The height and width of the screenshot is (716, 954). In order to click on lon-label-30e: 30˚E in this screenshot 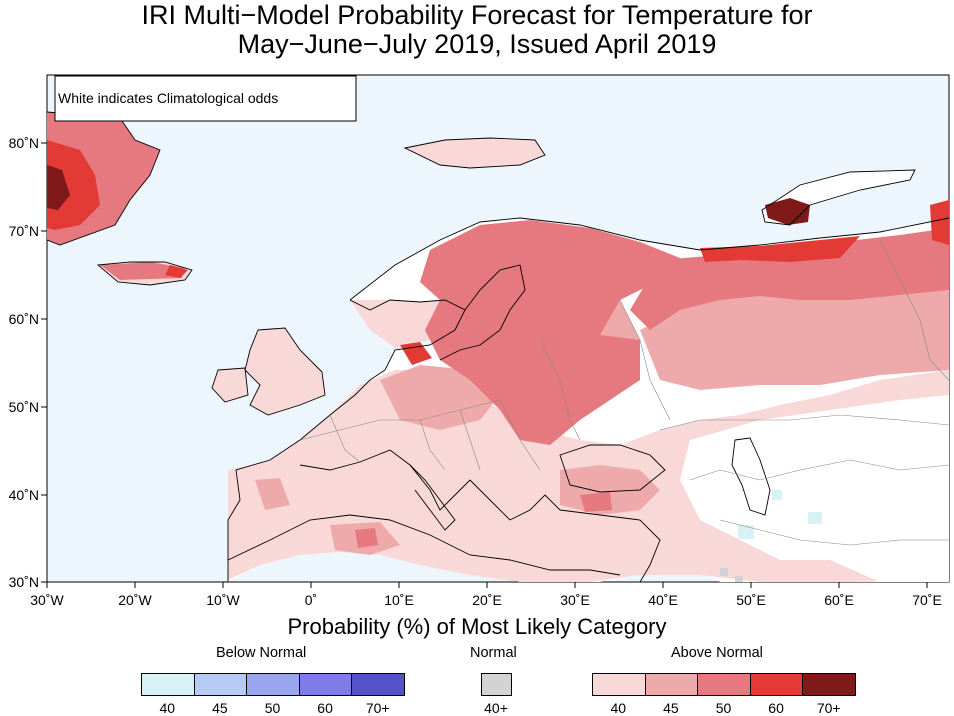, I will do `click(575, 600)`.